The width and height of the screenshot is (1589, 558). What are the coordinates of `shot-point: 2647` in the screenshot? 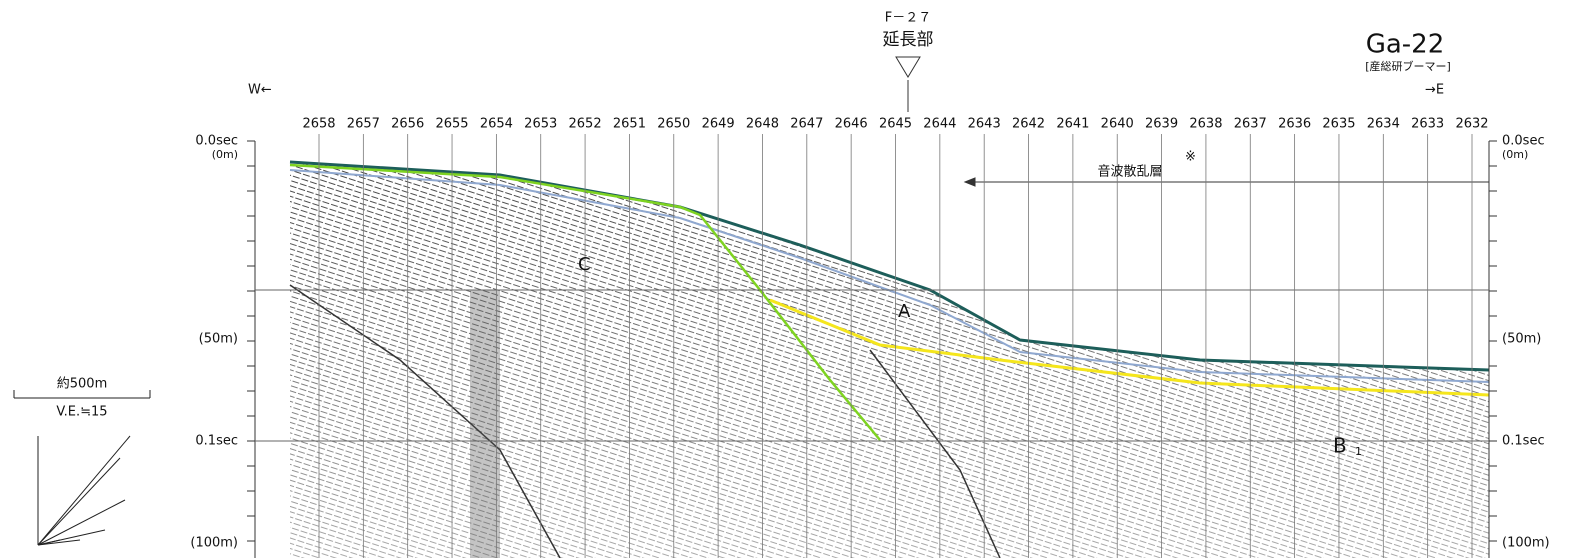 It's located at (806, 124).